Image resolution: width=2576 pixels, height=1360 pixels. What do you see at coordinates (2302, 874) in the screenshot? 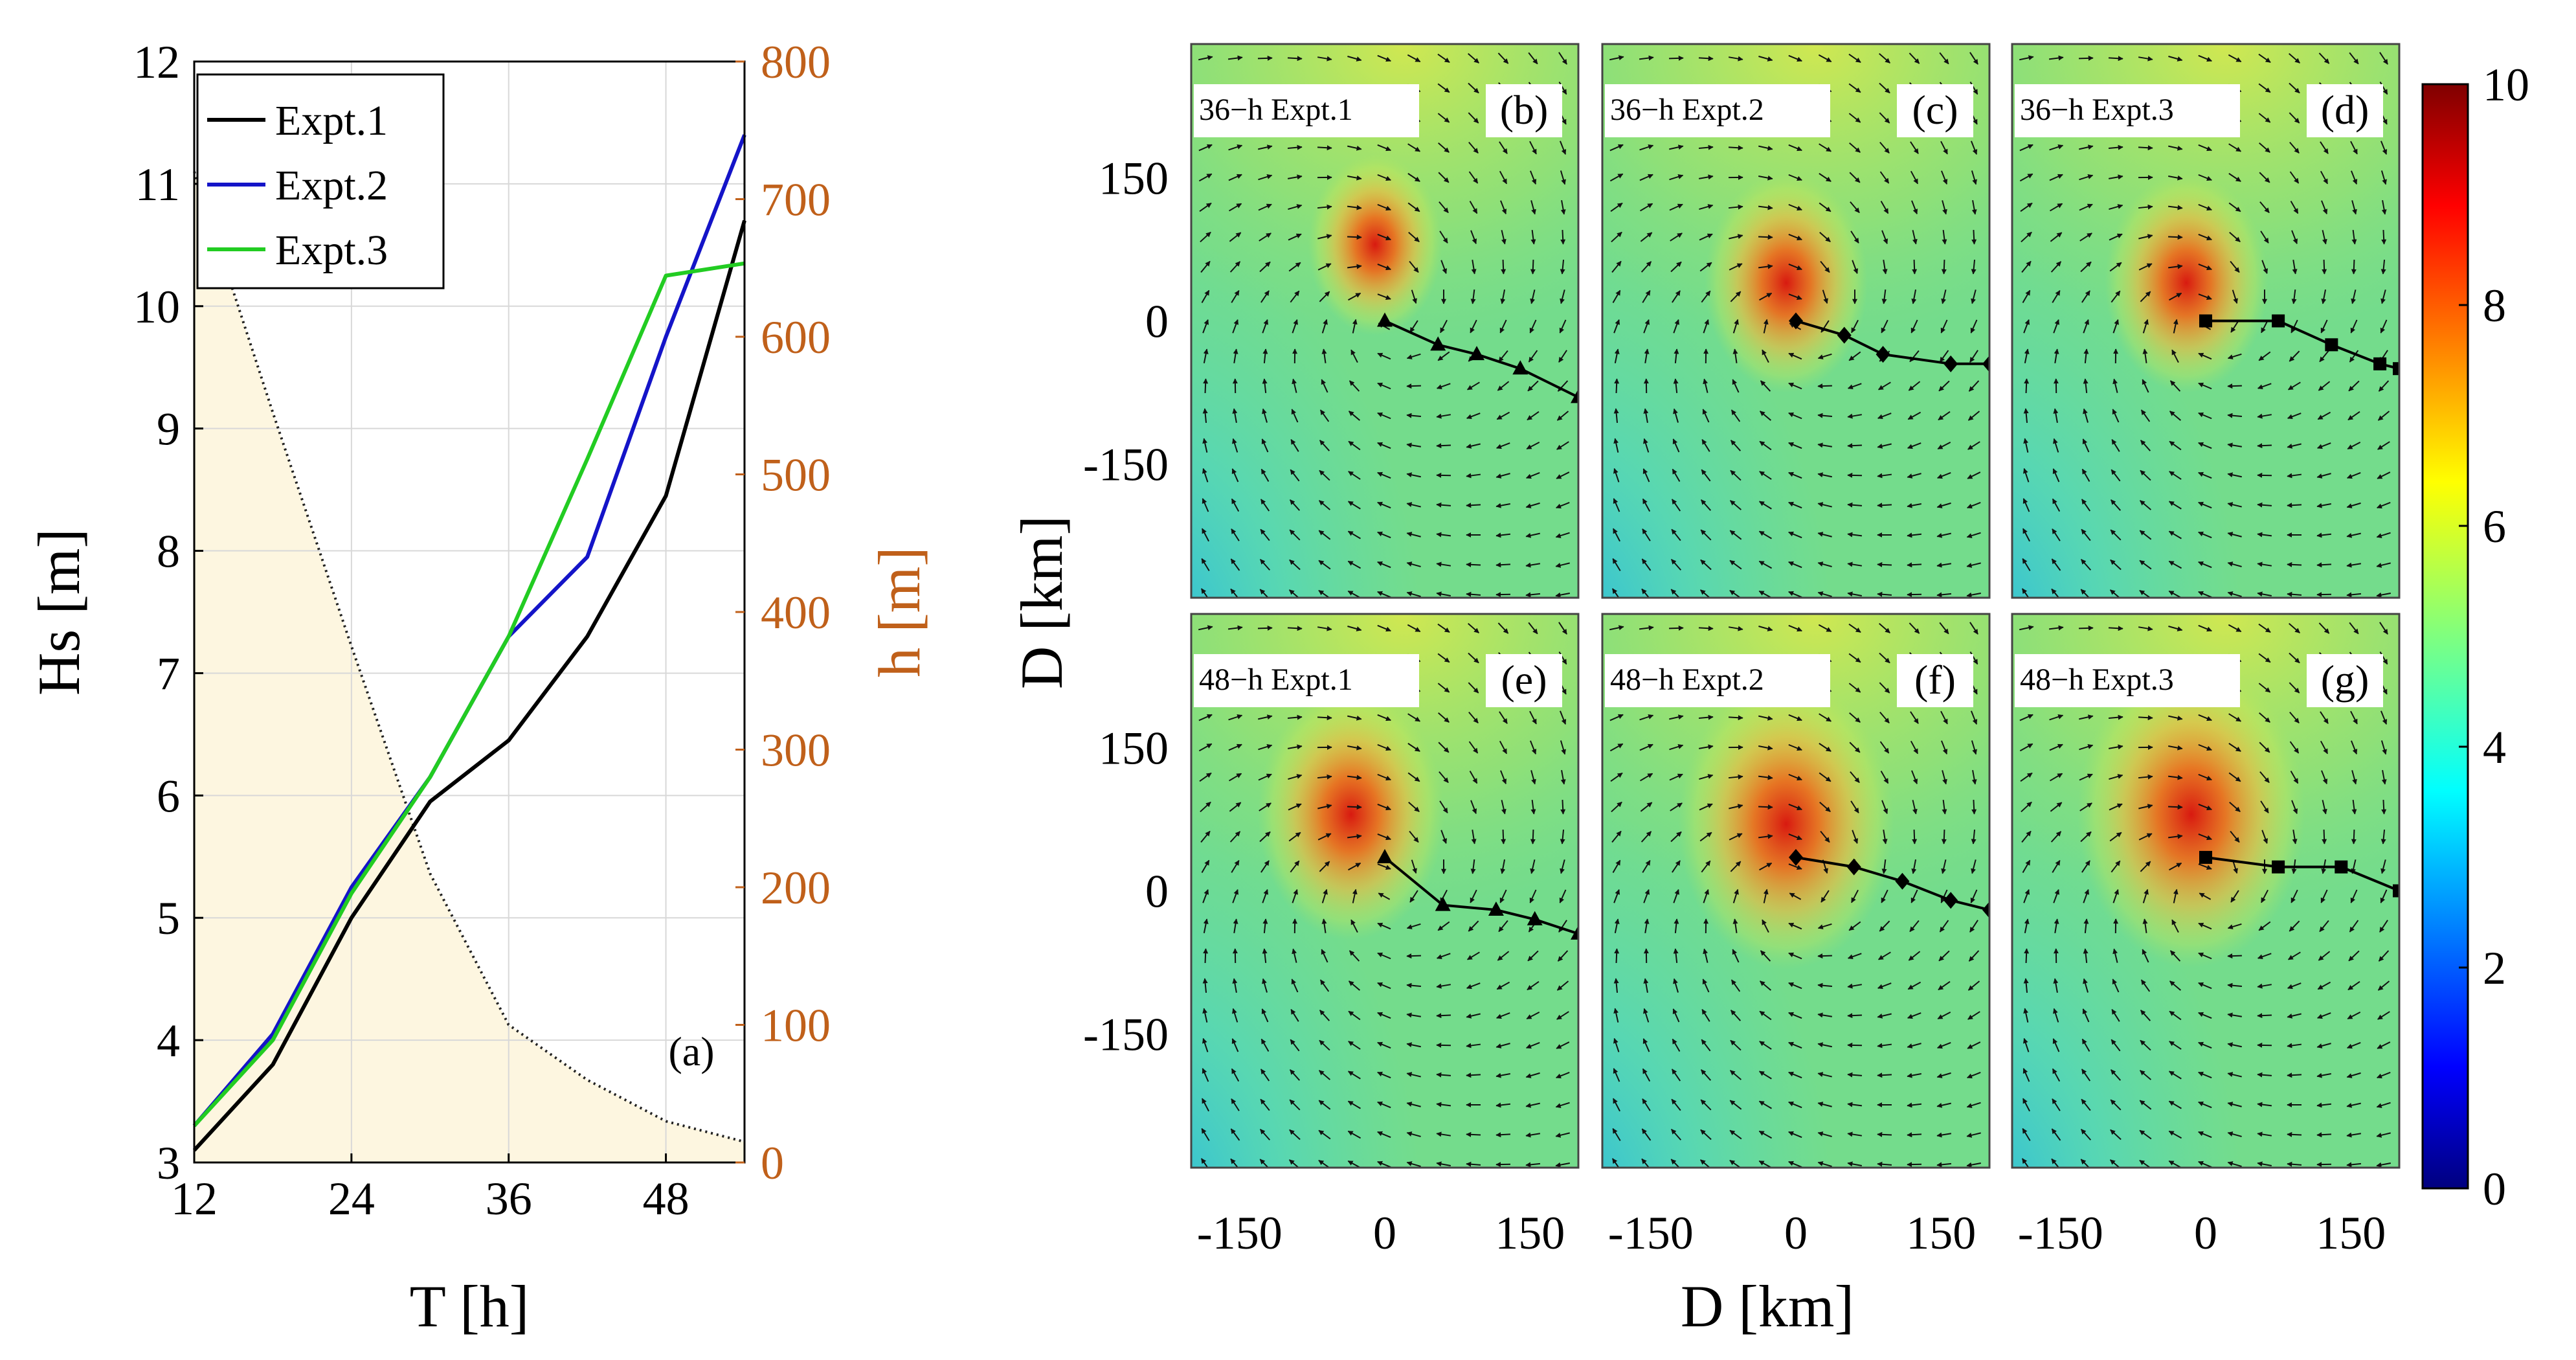
I see `track-line` at bounding box center [2302, 874].